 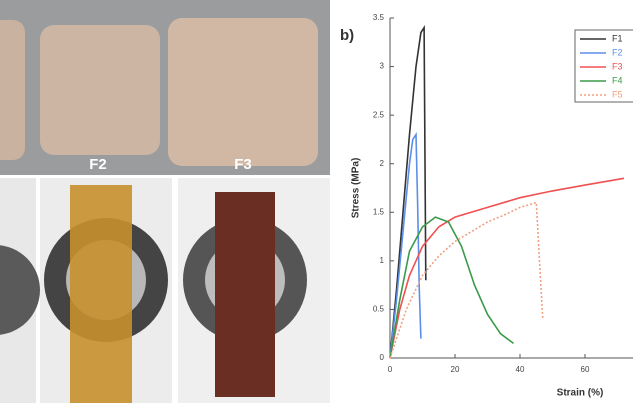 What do you see at coordinates (617, 94) in the screenshot?
I see `legend-label: F5` at bounding box center [617, 94].